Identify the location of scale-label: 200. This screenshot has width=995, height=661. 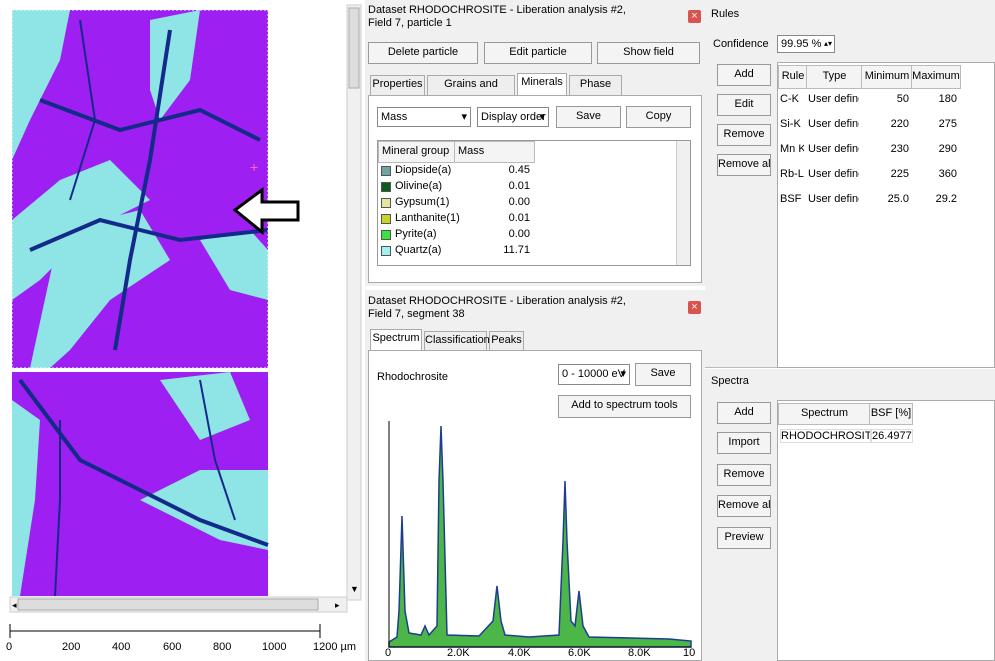
(71, 647).